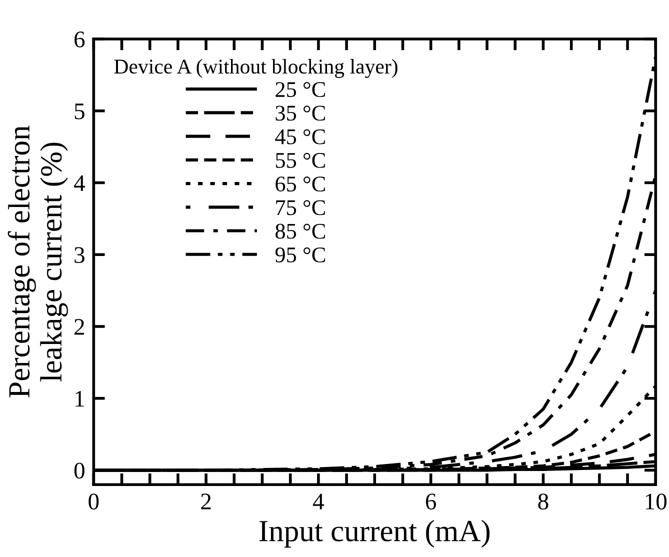  I want to click on y-tick-label: 1, so click(80, 398).